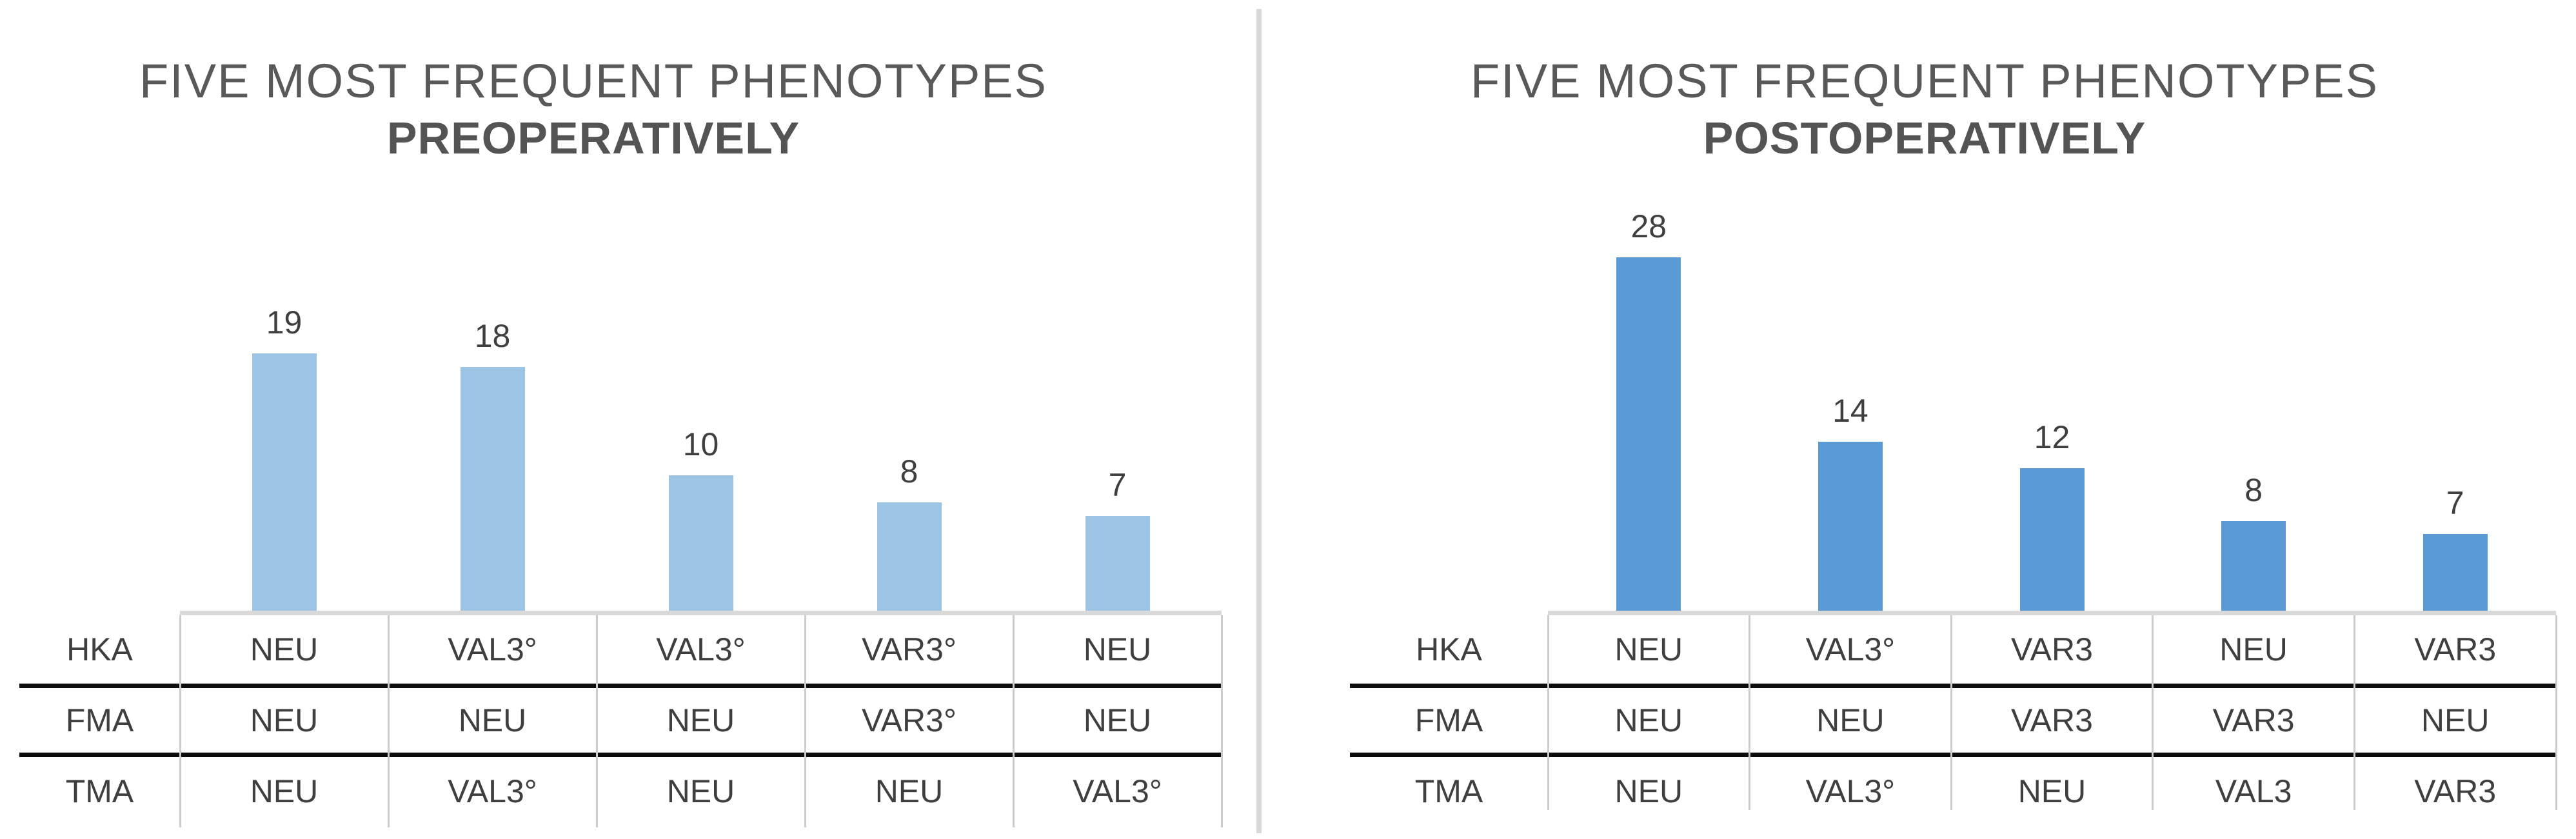  What do you see at coordinates (2052, 437) in the screenshot?
I see `bar-value-label: 12` at bounding box center [2052, 437].